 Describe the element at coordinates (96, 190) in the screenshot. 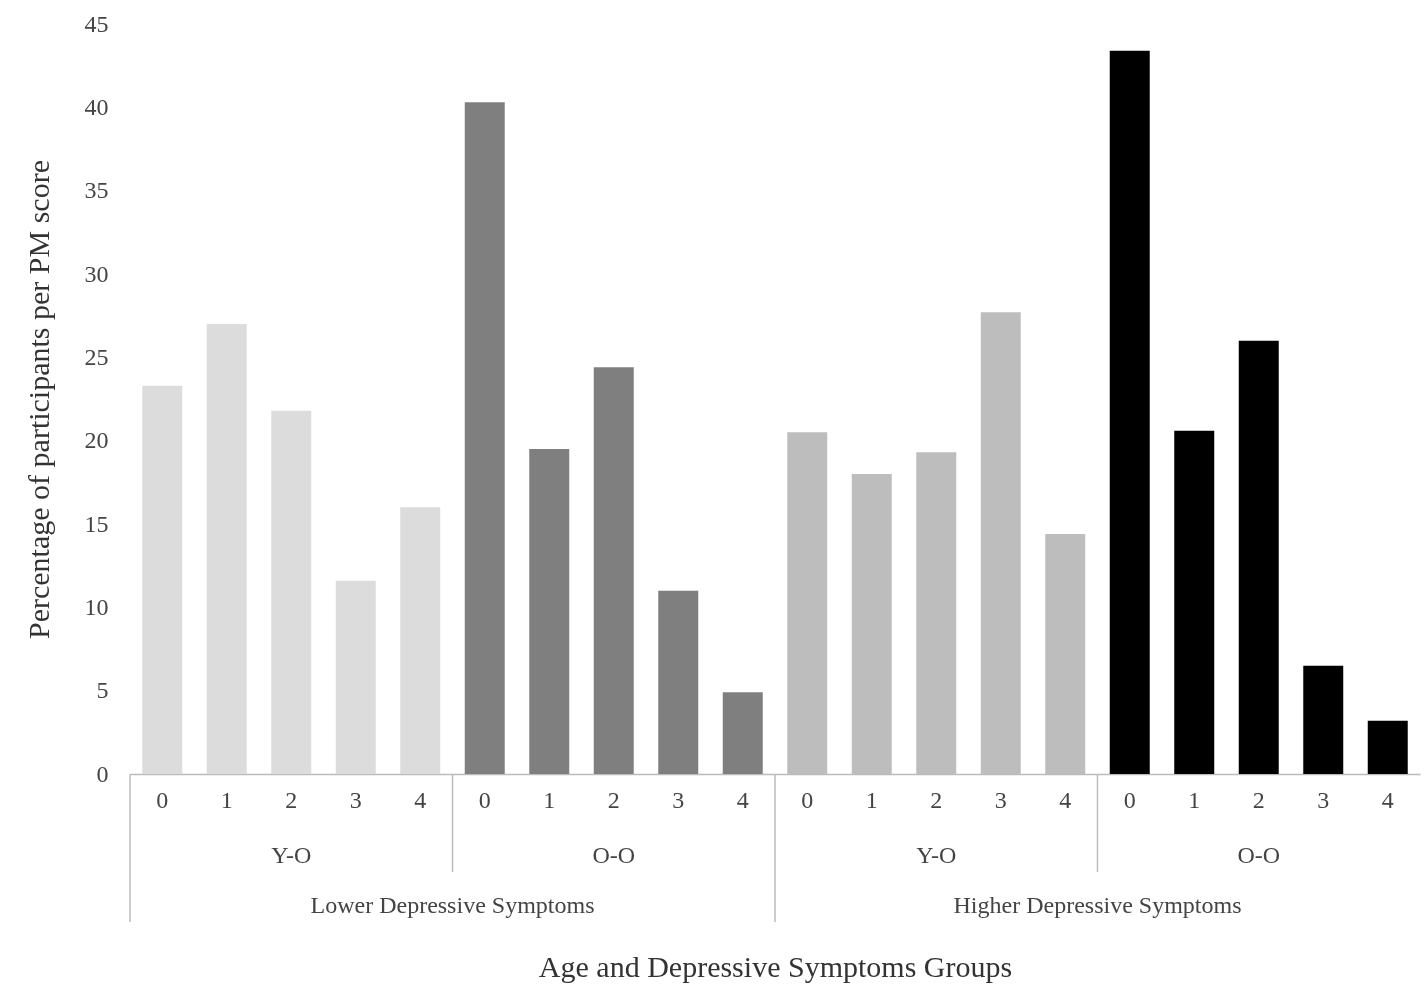

I see `y-tick-label: 35` at that location.